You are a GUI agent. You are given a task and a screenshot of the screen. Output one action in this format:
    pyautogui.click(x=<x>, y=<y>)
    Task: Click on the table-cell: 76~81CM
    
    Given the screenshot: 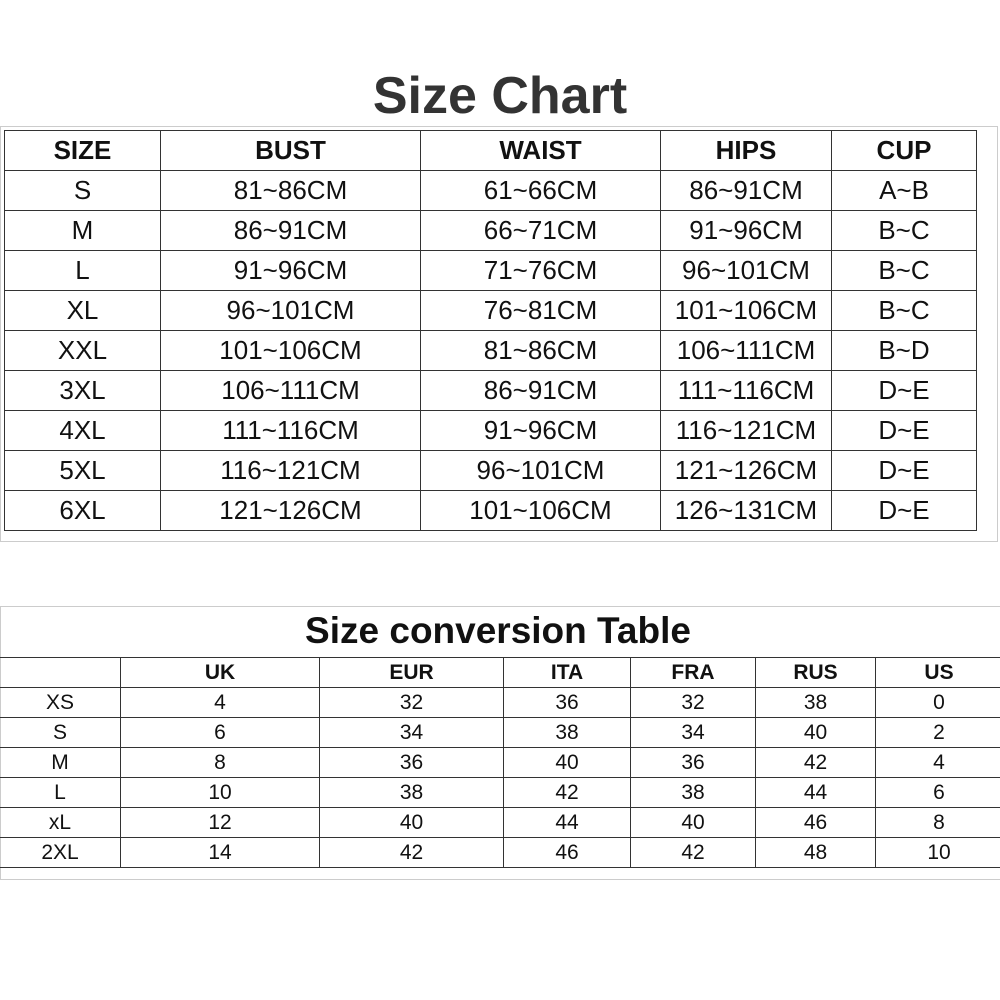 What is the action you would take?
    pyautogui.click(x=540, y=310)
    